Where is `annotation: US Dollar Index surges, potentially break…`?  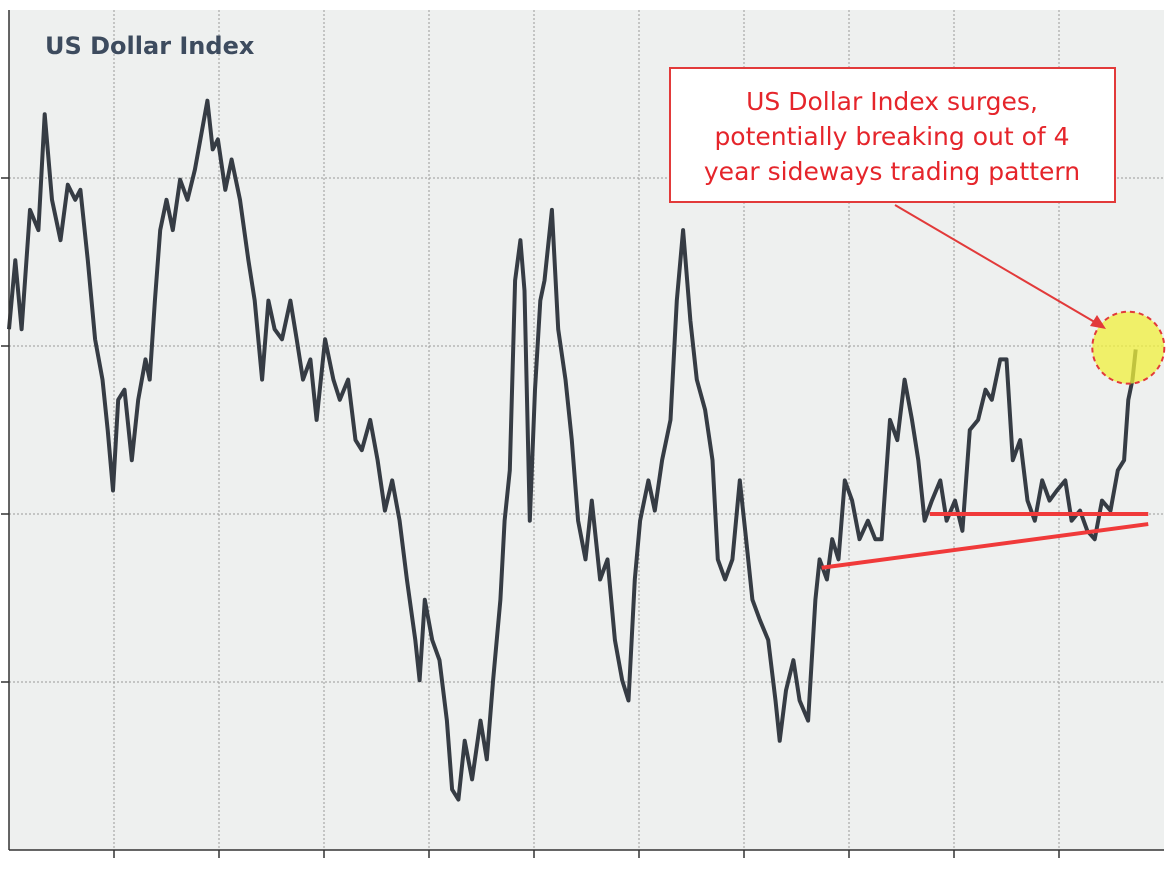
annotation: US Dollar Index surges, potentially break… is located at coordinates (892, 136).